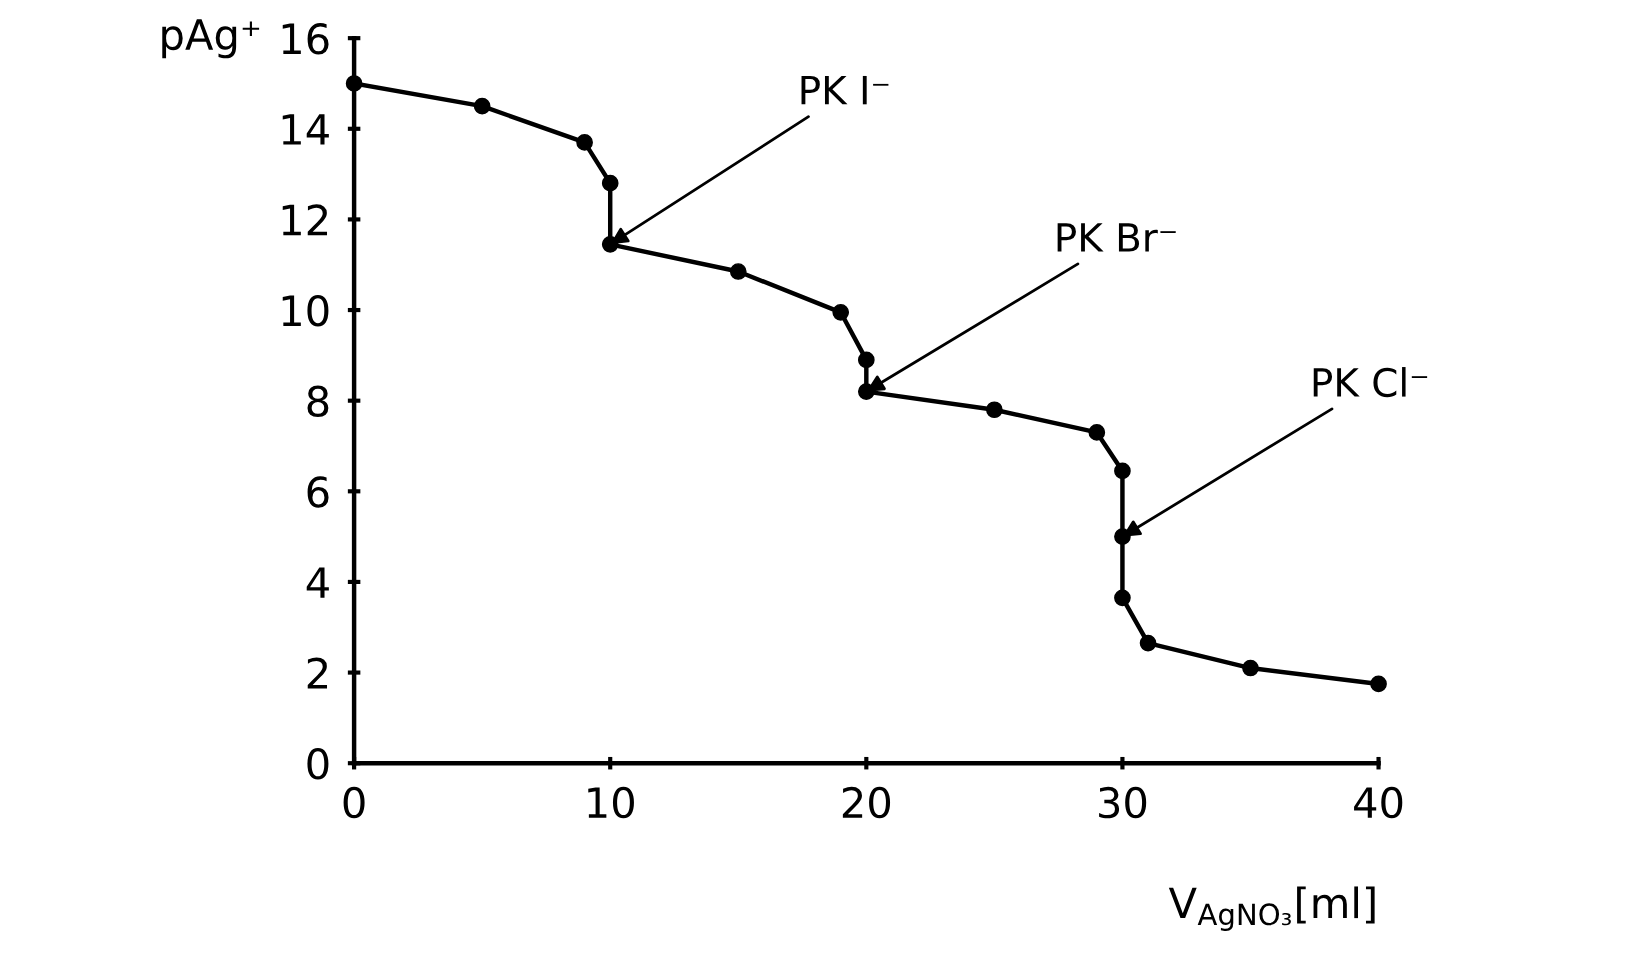  I want to click on x-tick-label: 40, so click(1378, 802).